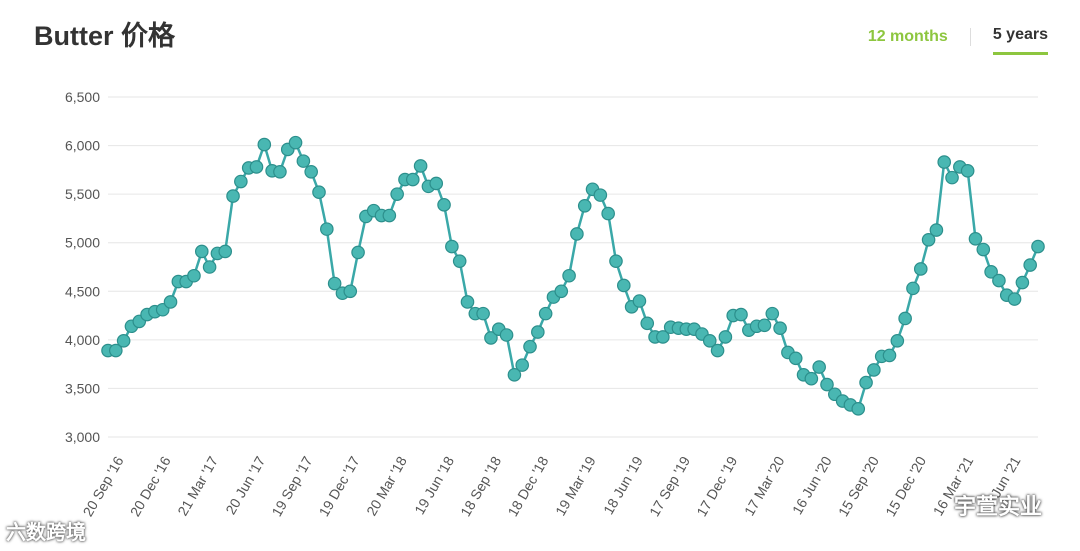  I want to click on x-tick-label: 17 Dec '19, so click(716, 486).